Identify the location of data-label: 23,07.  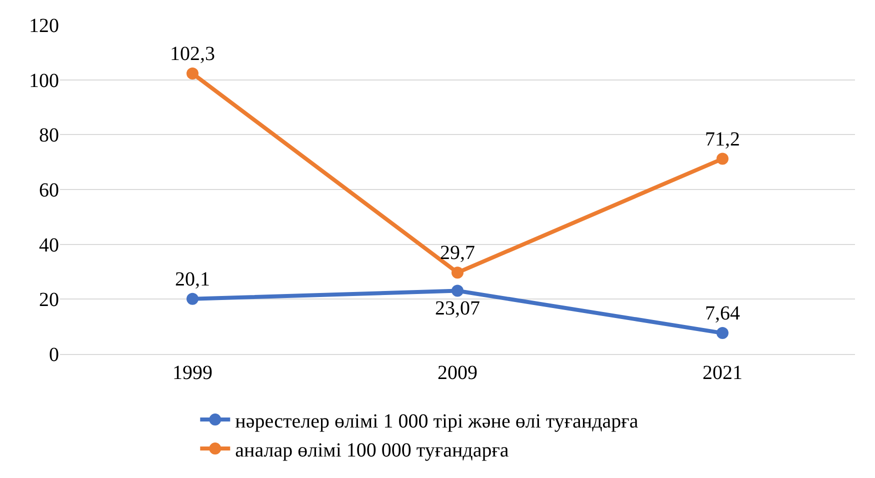
(457, 308).